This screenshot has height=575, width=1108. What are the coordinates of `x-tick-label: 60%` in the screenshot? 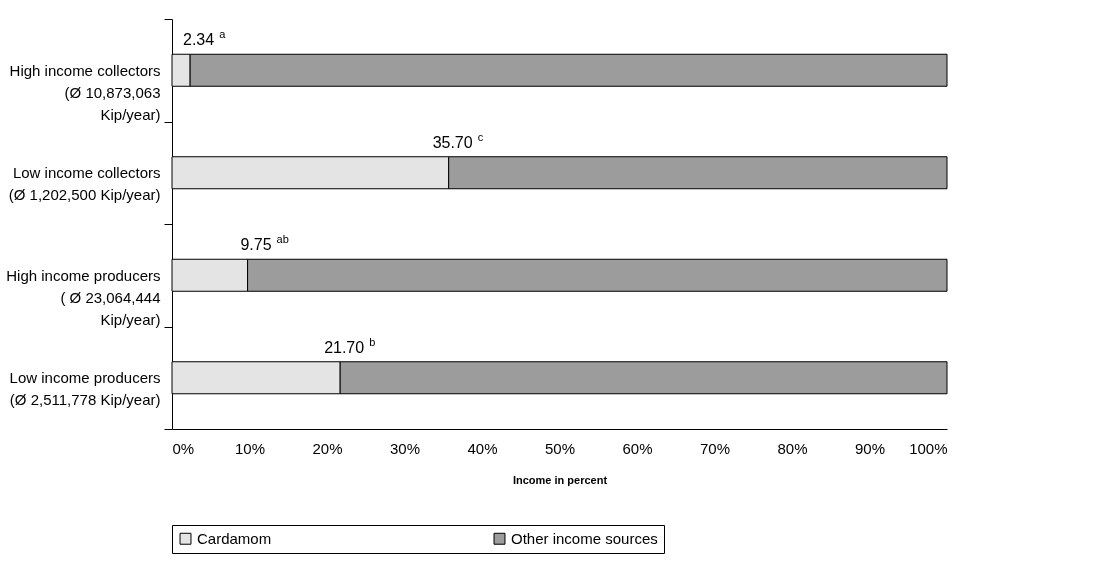 It's located at (637, 448).